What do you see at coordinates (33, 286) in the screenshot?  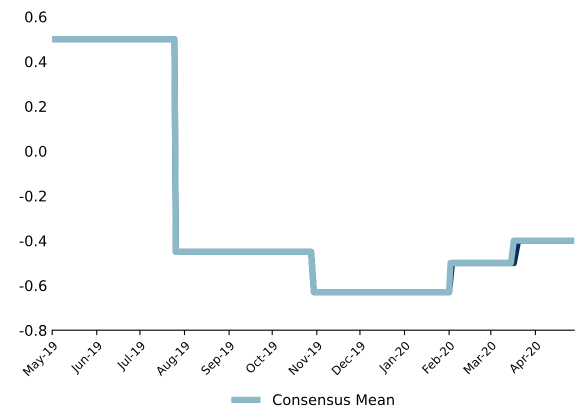 I see `y-tick-label: -0.6` at bounding box center [33, 286].